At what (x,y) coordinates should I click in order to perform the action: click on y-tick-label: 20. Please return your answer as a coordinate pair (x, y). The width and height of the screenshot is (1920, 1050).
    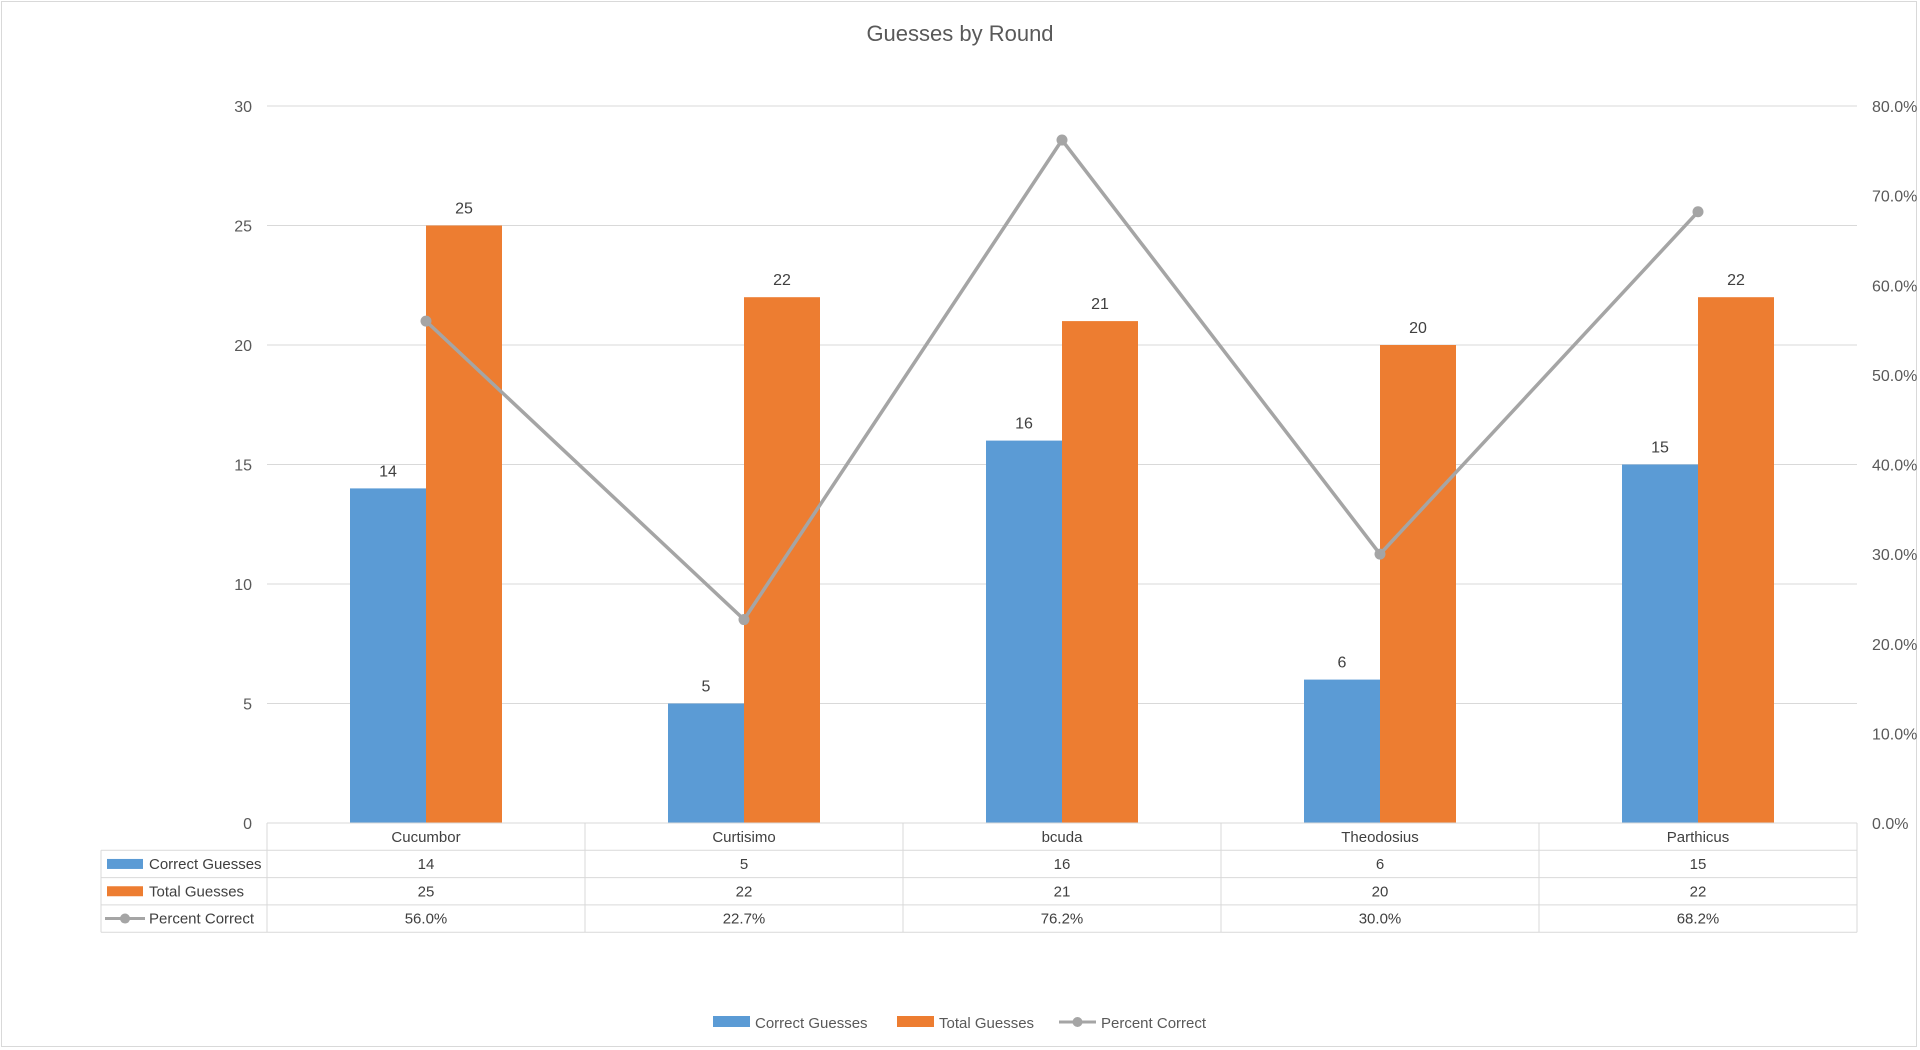
    Looking at the image, I should click on (243, 346).